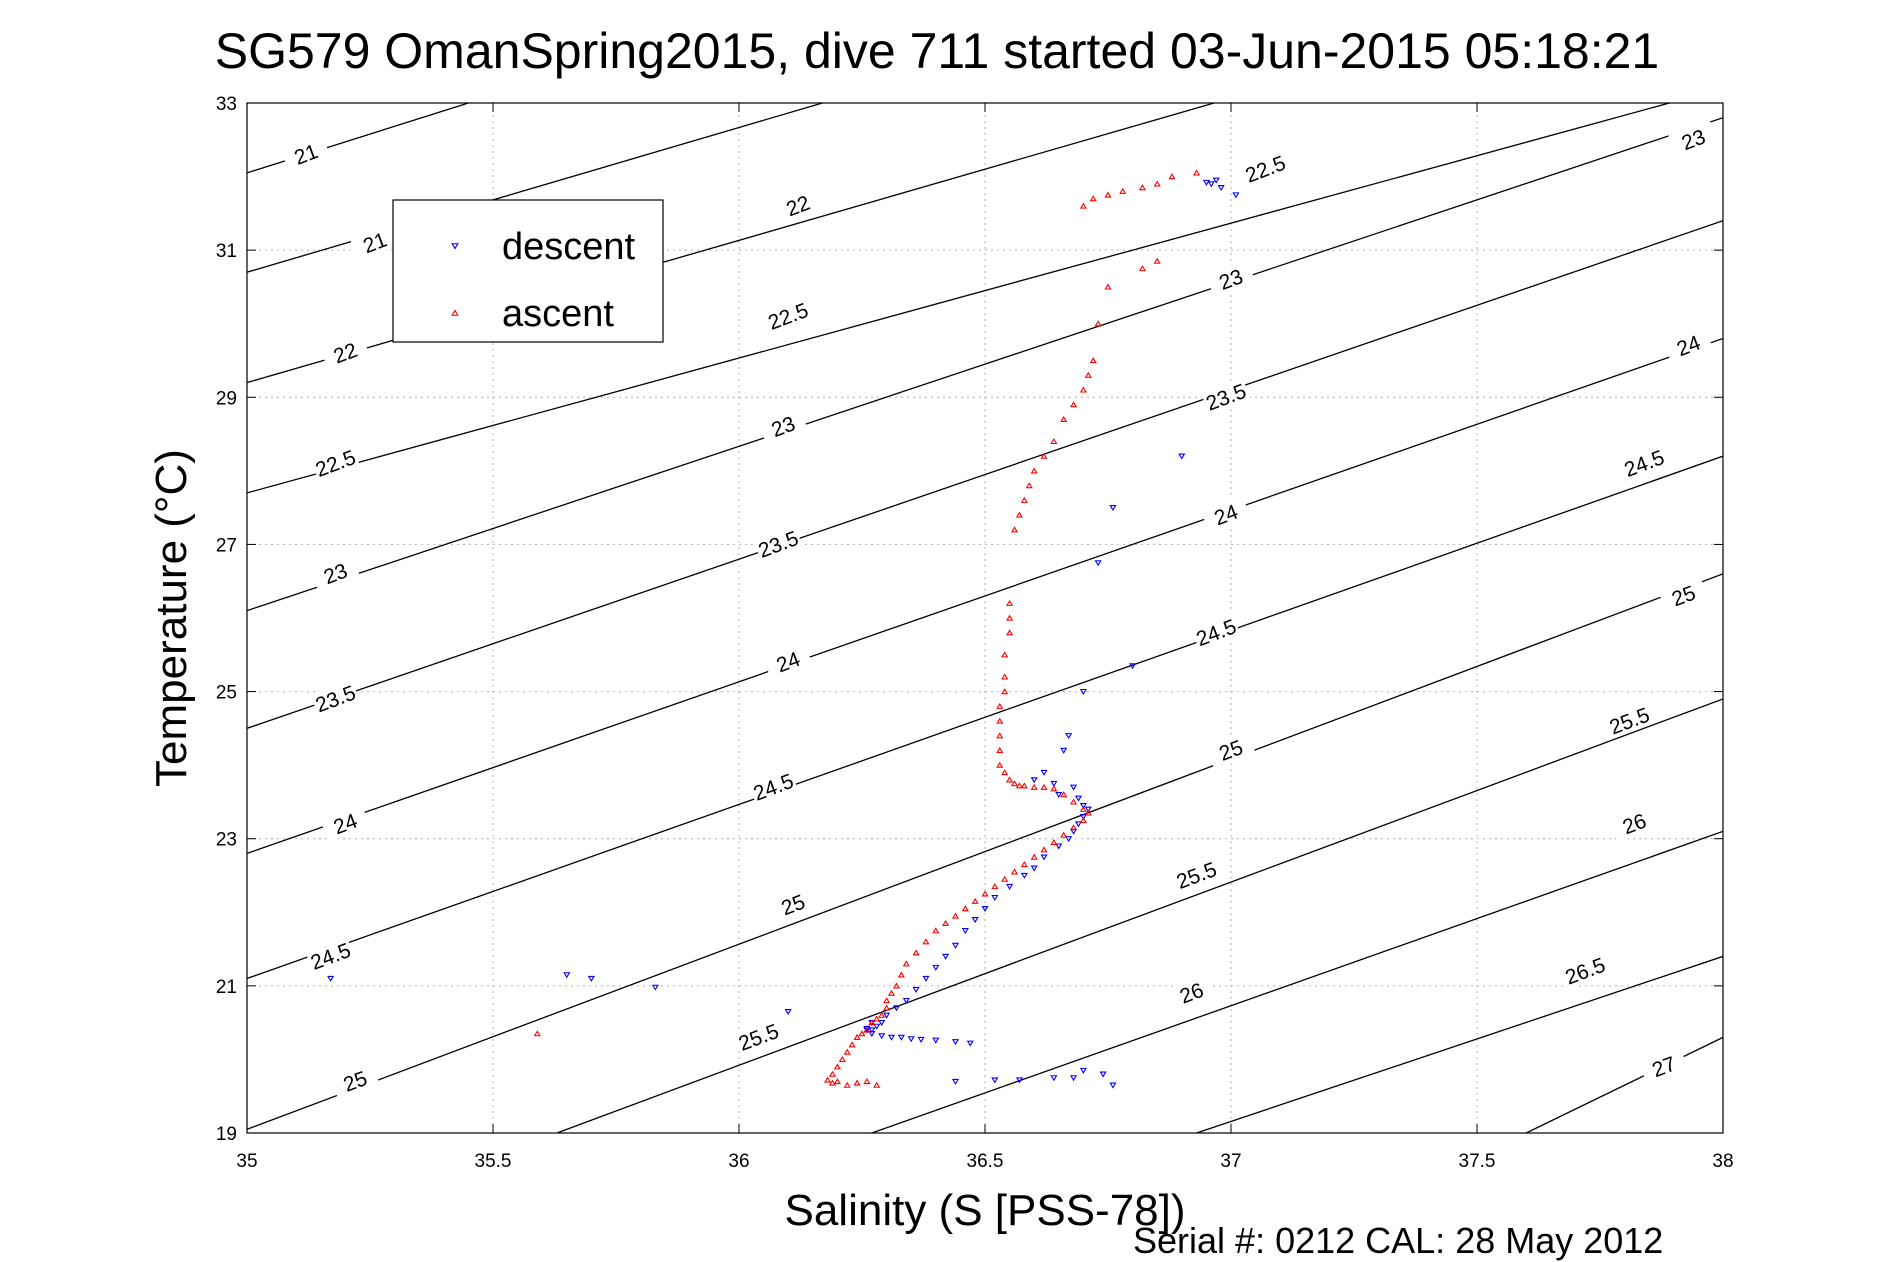 This screenshot has width=1891, height=1262. What do you see at coordinates (226, 693) in the screenshot?
I see `y-tick-label: 25` at bounding box center [226, 693].